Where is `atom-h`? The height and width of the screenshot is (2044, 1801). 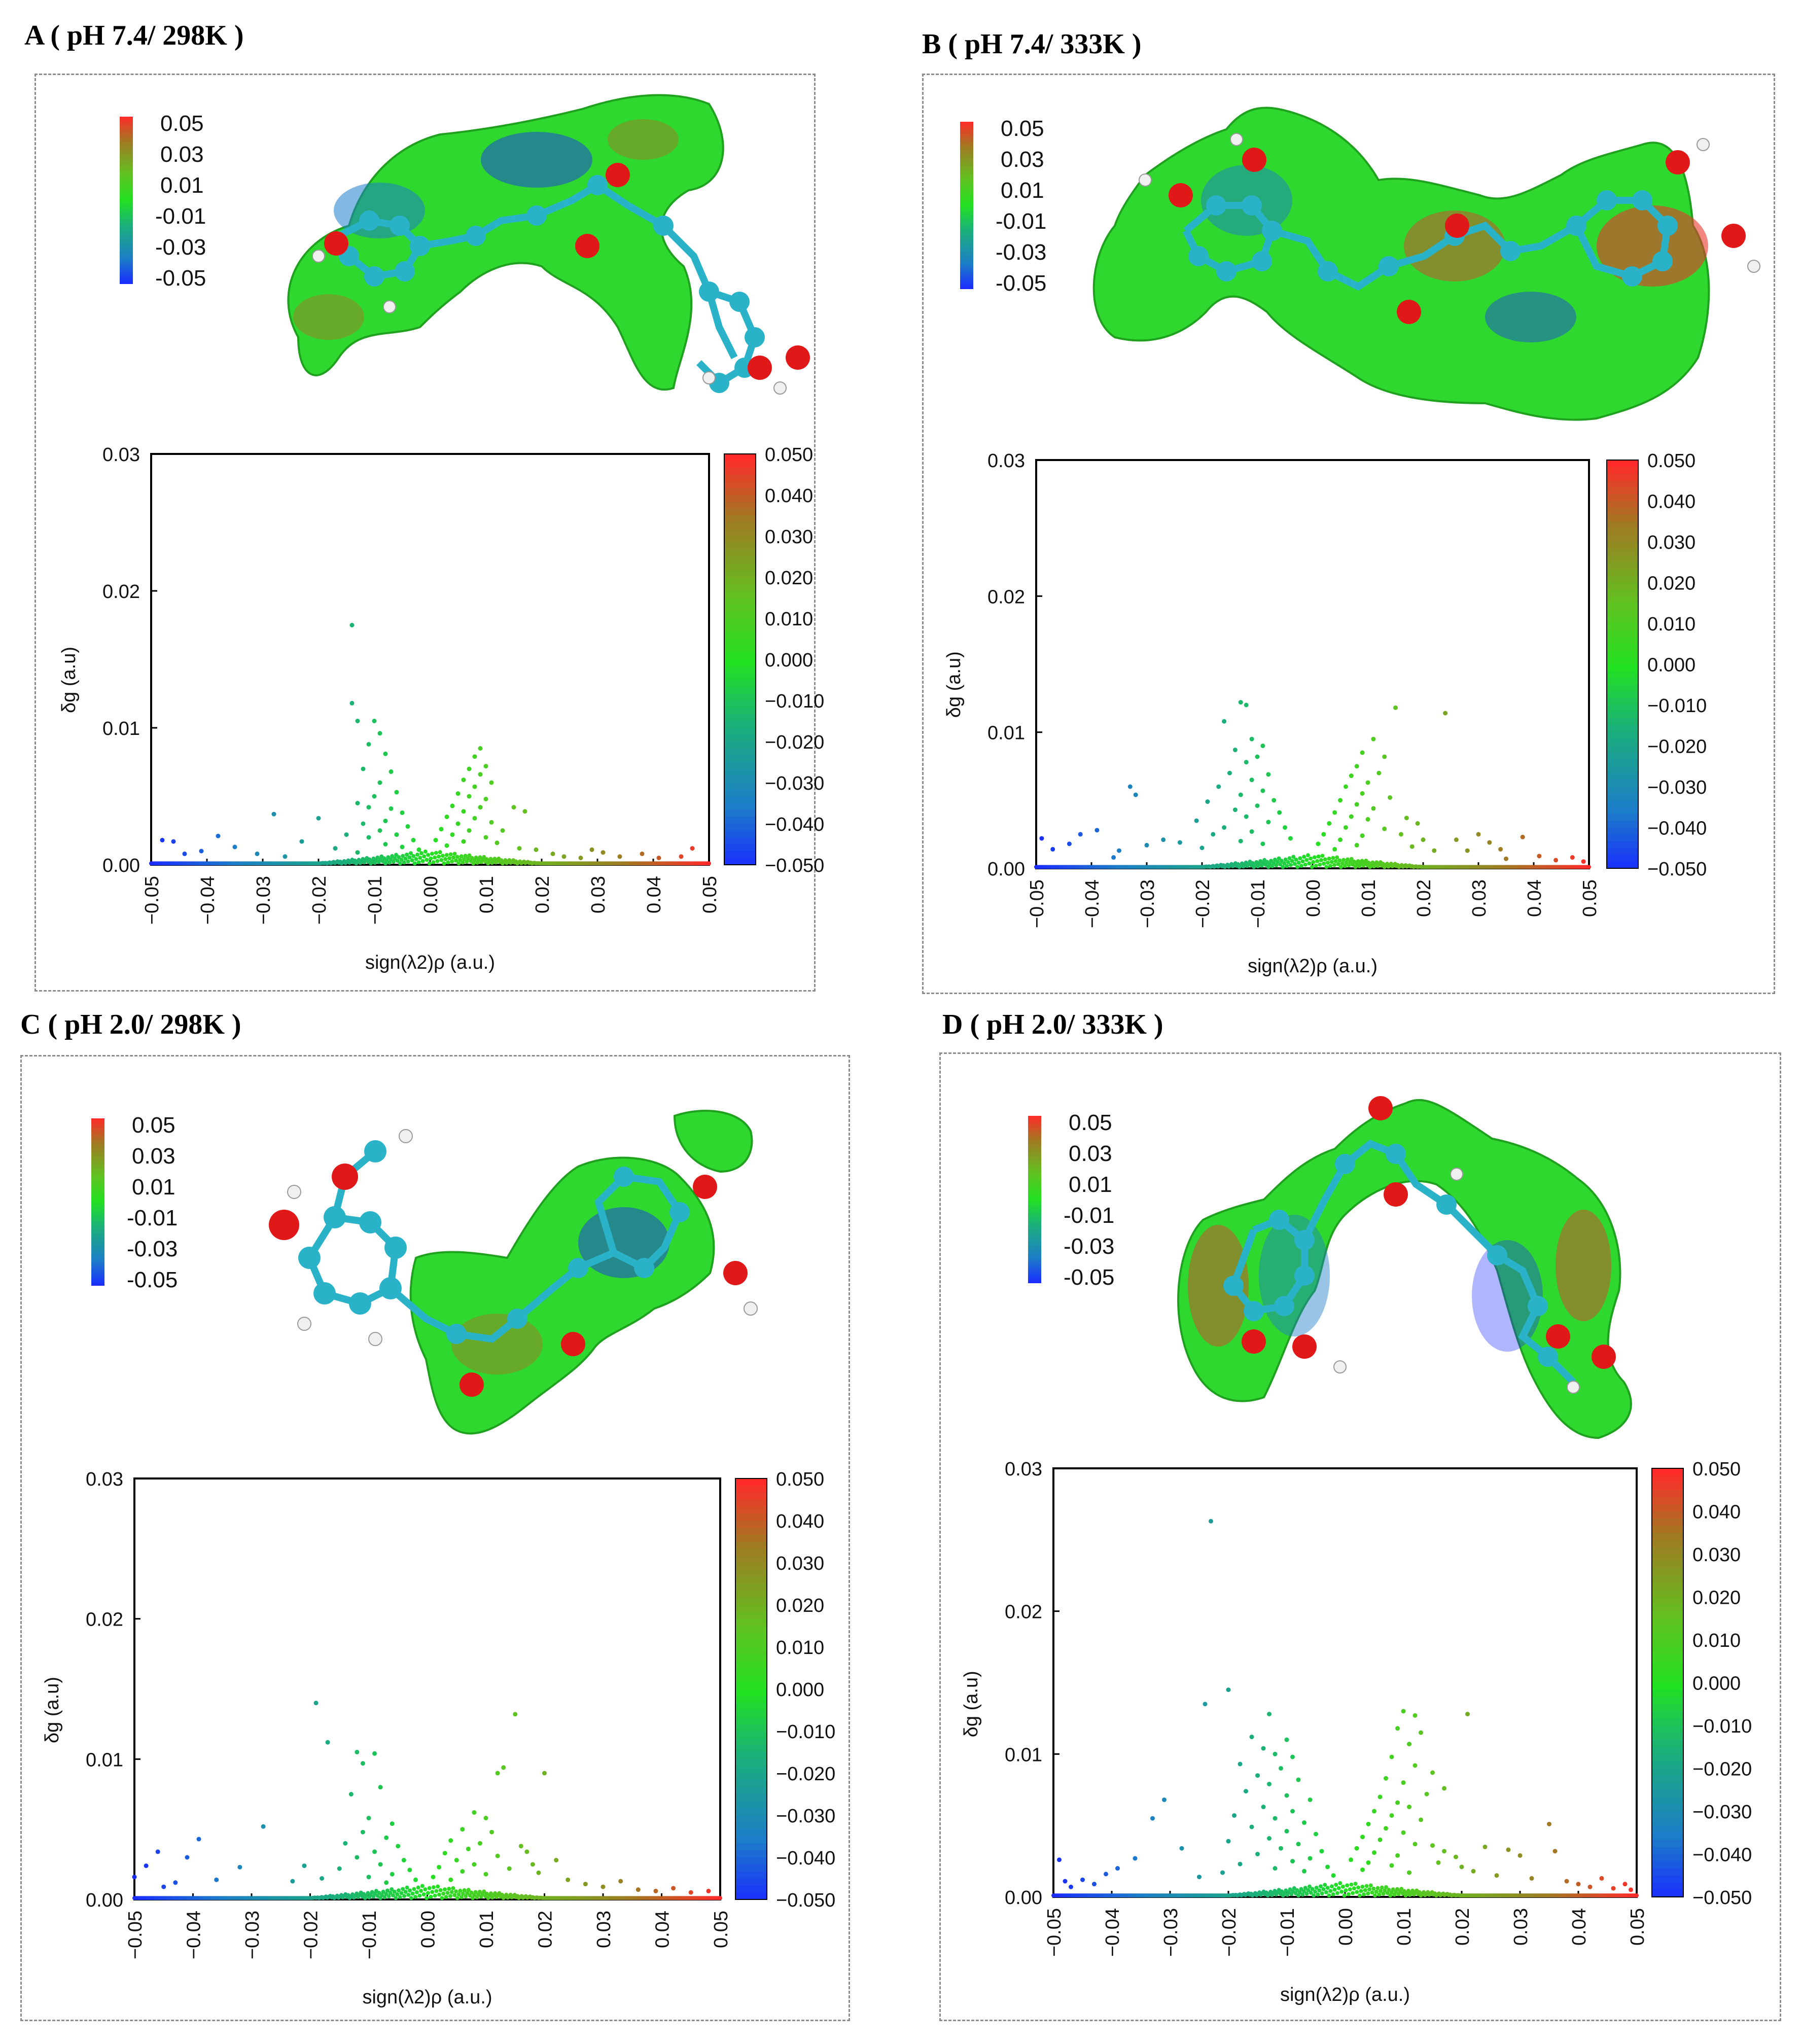 atom-h is located at coordinates (406, 1136).